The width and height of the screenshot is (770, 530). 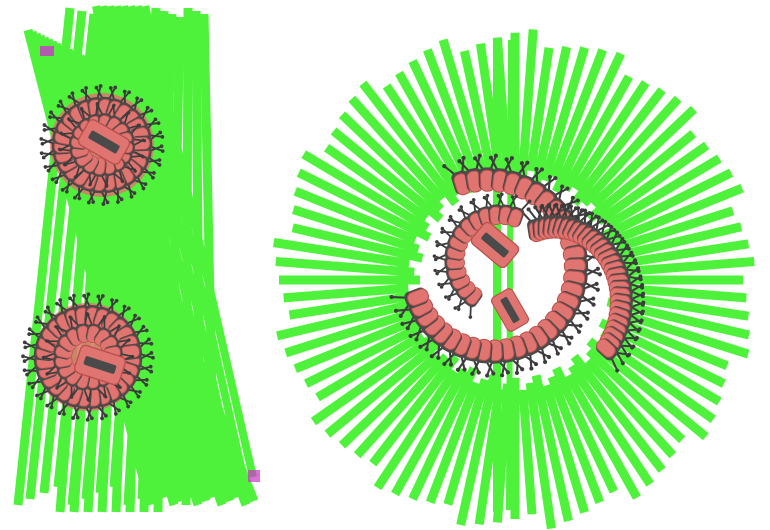 I want to click on body-segment, so click(x=519, y=211).